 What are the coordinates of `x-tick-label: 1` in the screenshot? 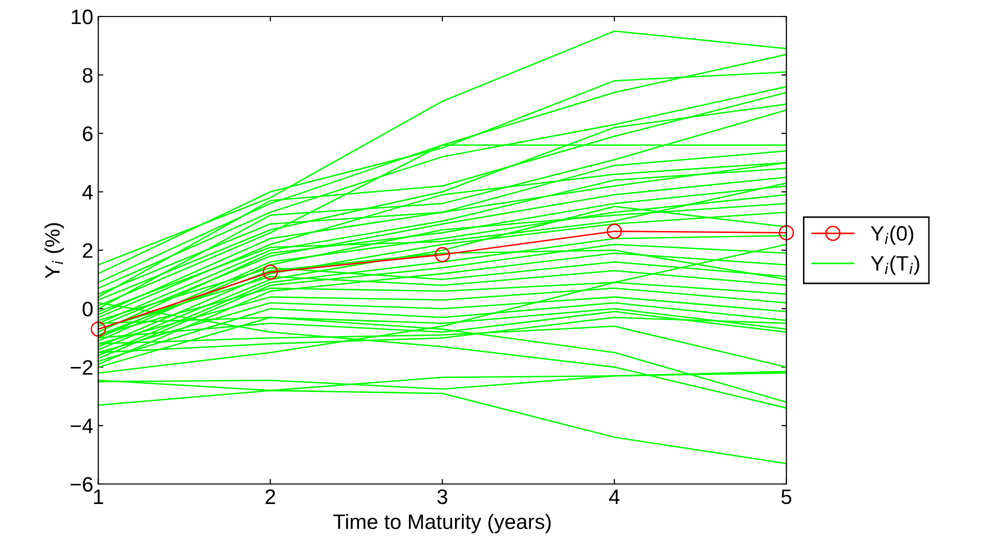 It's located at (99, 497).